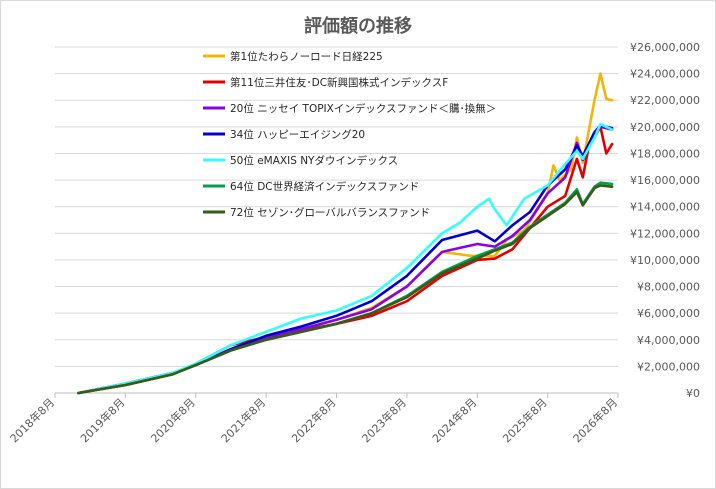 The height and width of the screenshot is (489, 716). What do you see at coordinates (297, 134) in the screenshot?
I see `legend-label: 34位 ハッピーエイジング20` at bounding box center [297, 134].